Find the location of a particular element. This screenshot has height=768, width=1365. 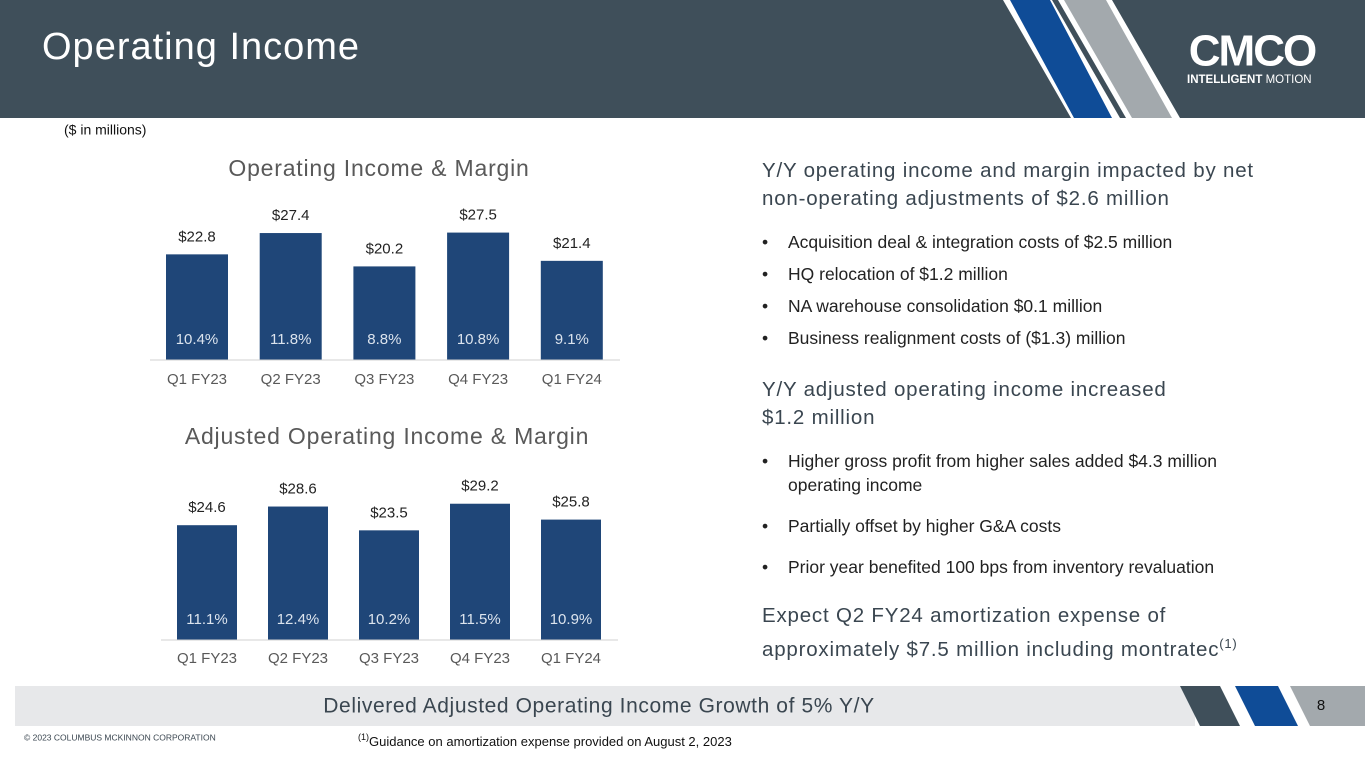

value-label: $28.6 is located at coordinates (298, 489).